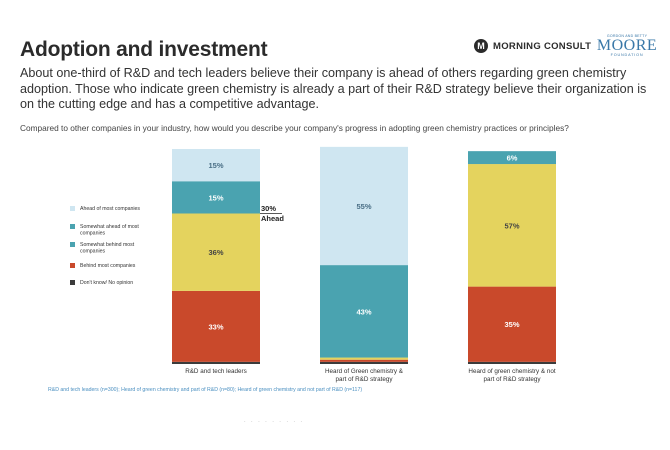  Describe the element at coordinates (110, 209) in the screenshot. I see `legend-label: Ahead of most companies` at that location.